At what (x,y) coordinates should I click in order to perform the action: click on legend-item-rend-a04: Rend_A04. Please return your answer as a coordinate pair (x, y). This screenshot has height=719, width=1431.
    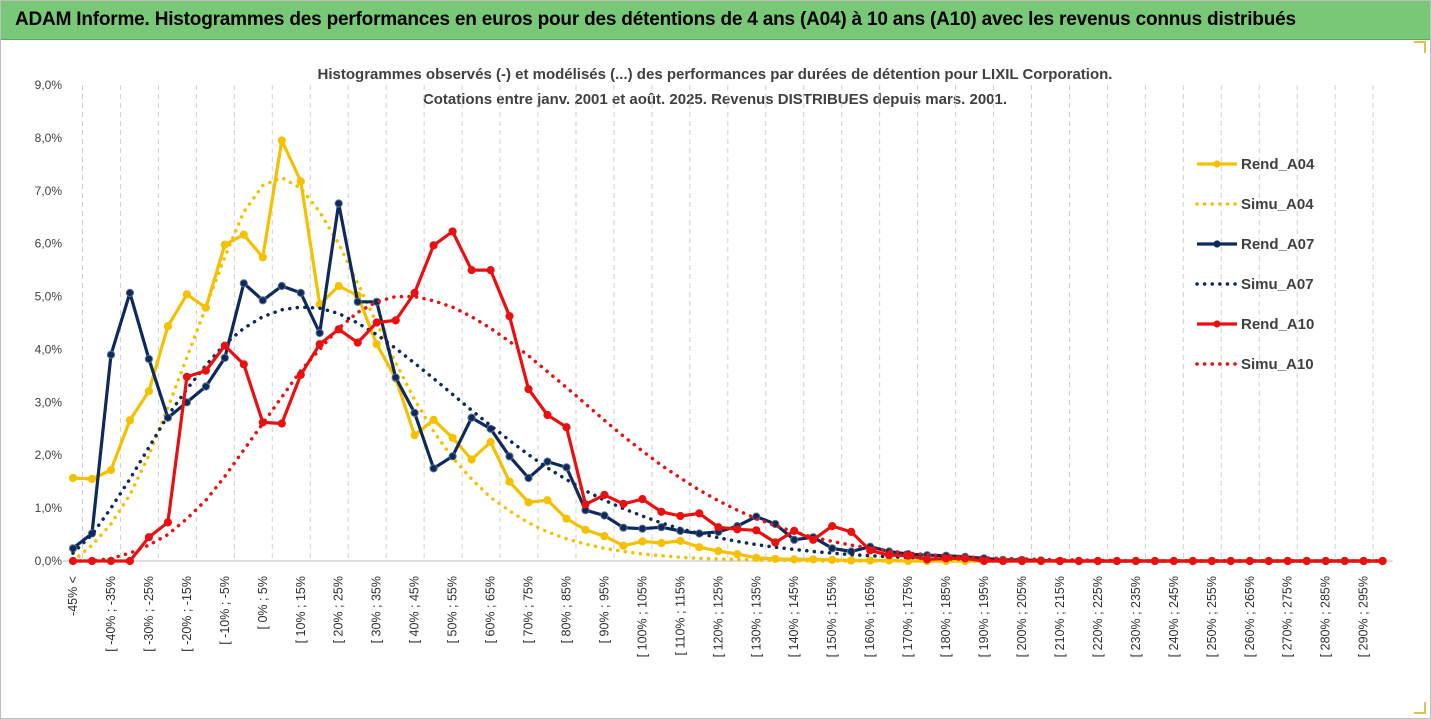
    Looking at the image, I should click on (1256, 164).